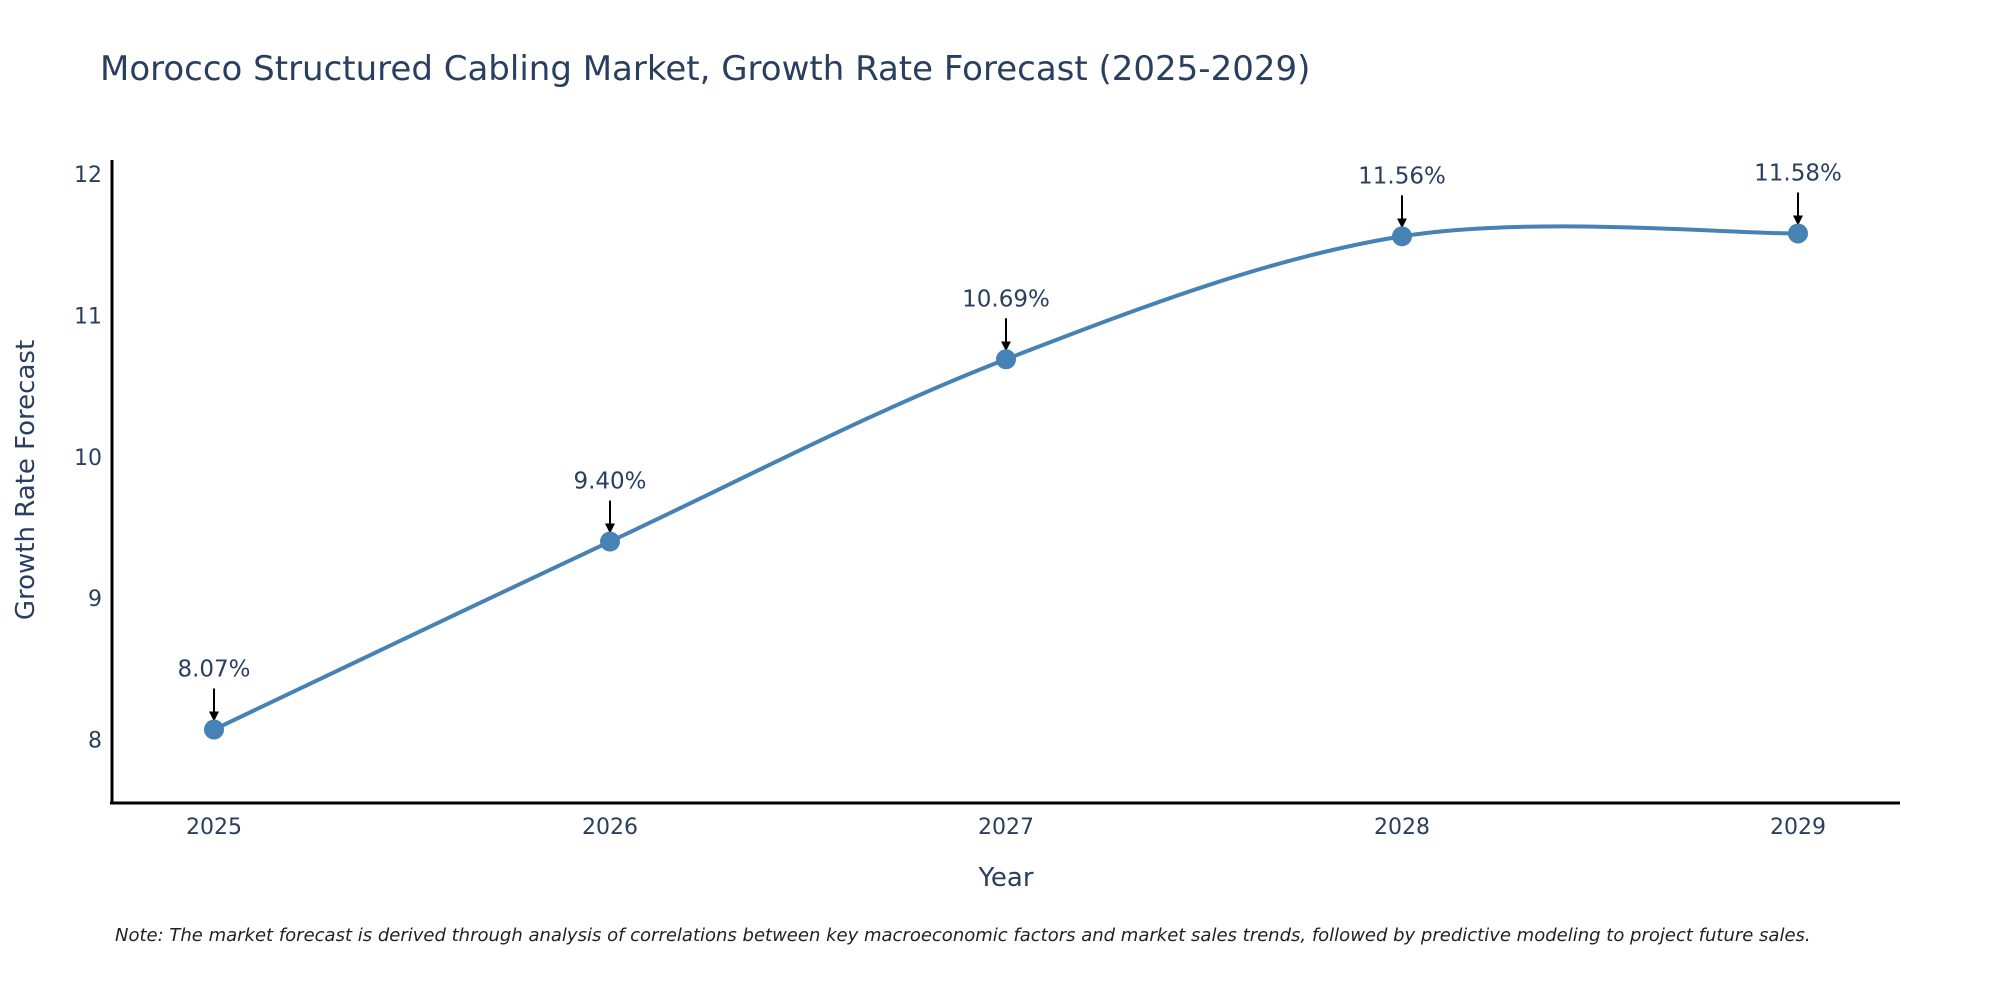 The width and height of the screenshot is (2000, 1004). What do you see at coordinates (1005, 878) in the screenshot?
I see `x-axis-title: Year` at bounding box center [1005, 878].